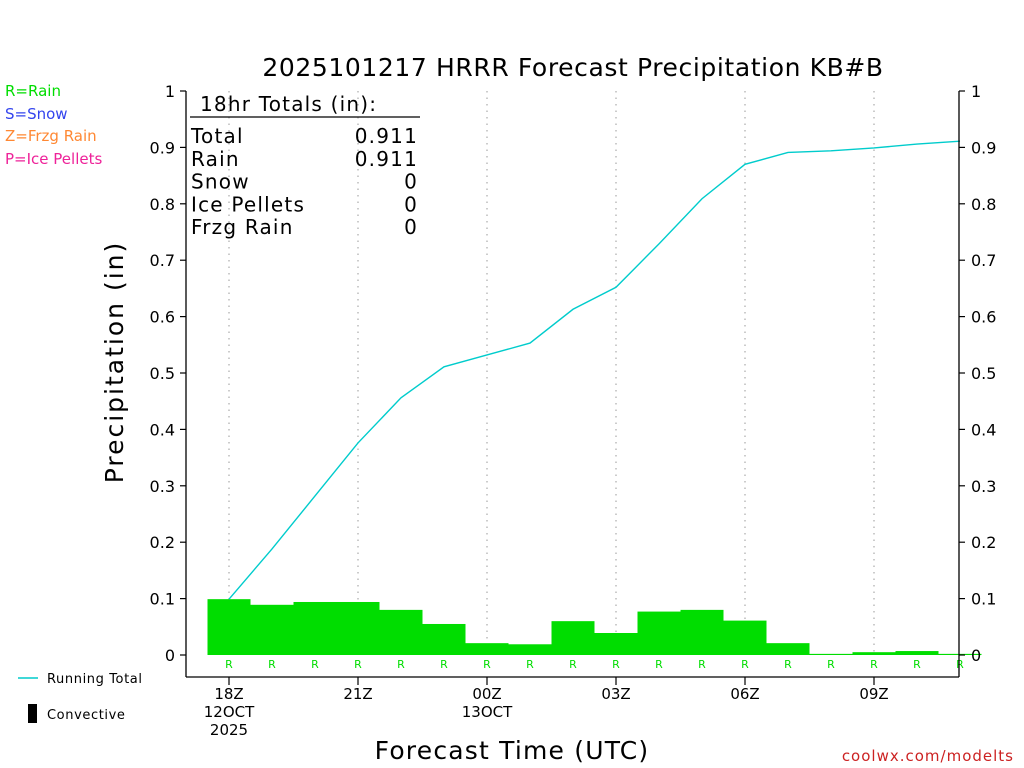 The width and height of the screenshot is (1024, 768). What do you see at coordinates (358, 664) in the screenshot?
I see `precip-type-marker-3: R` at bounding box center [358, 664].